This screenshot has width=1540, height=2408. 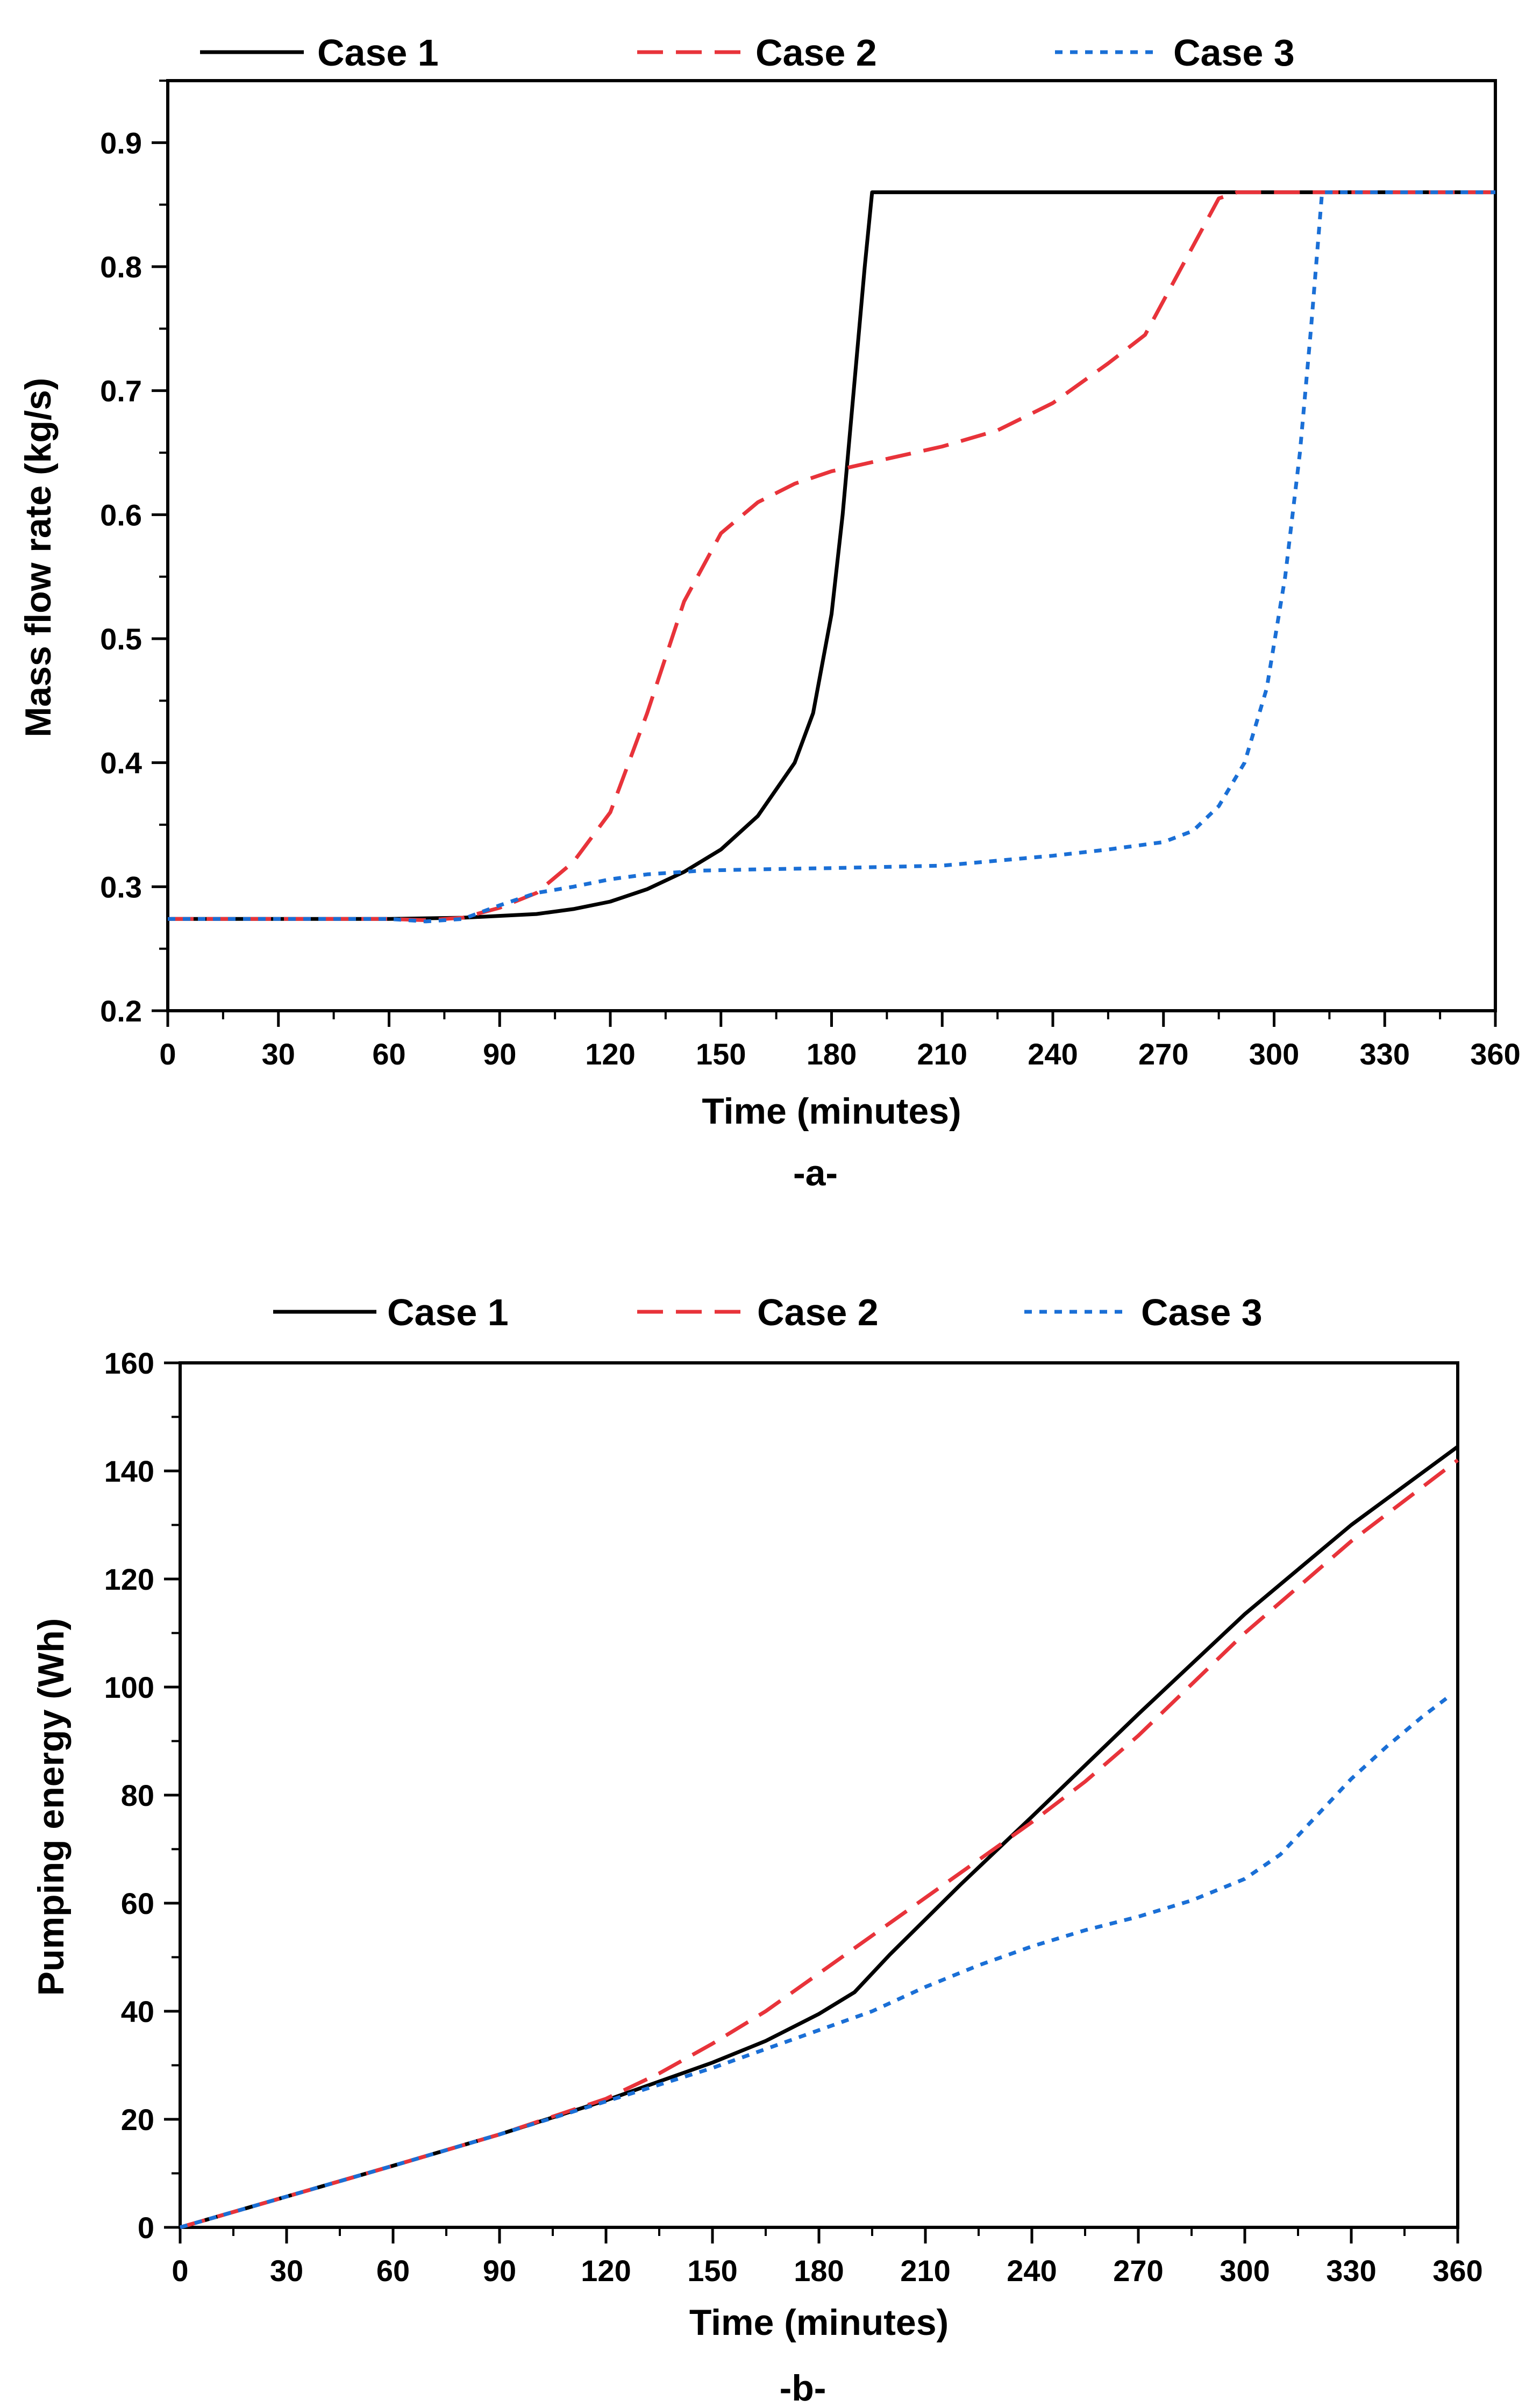 I want to click on y-tick-label: 0.5, so click(x=121, y=639).